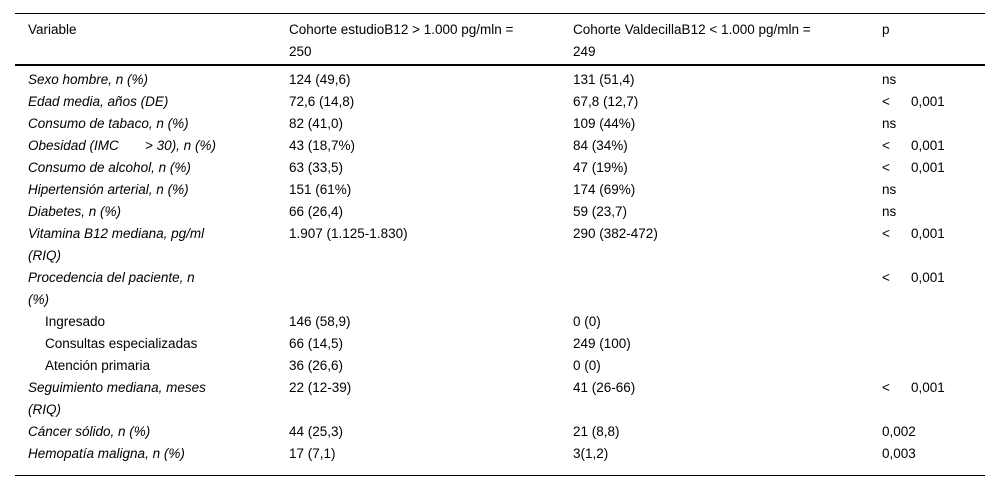 This screenshot has height=499, width=1000. What do you see at coordinates (121, 343) in the screenshot?
I see `variable-cell: Consultas especializadas` at bounding box center [121, 343].